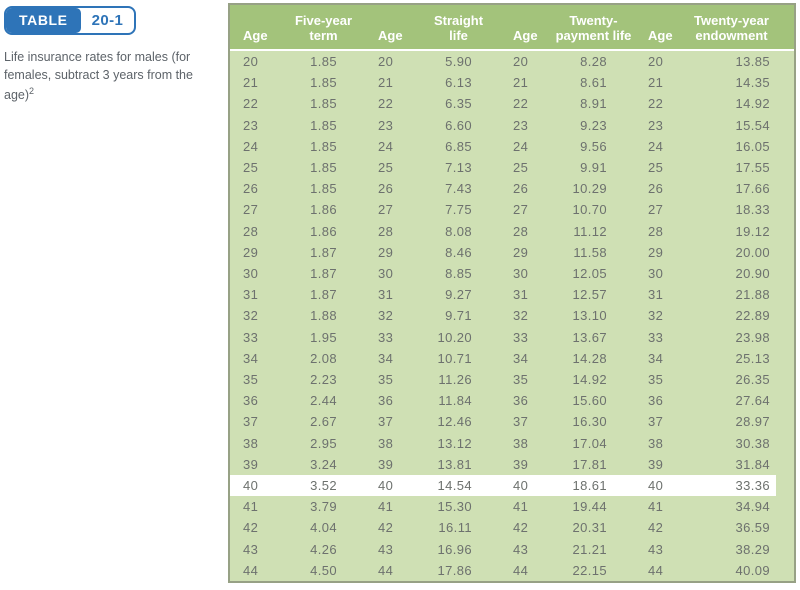  Describe the element at coordinates (458, 443) in the screenshot. I see `rate-cell: 13.12` at that location.